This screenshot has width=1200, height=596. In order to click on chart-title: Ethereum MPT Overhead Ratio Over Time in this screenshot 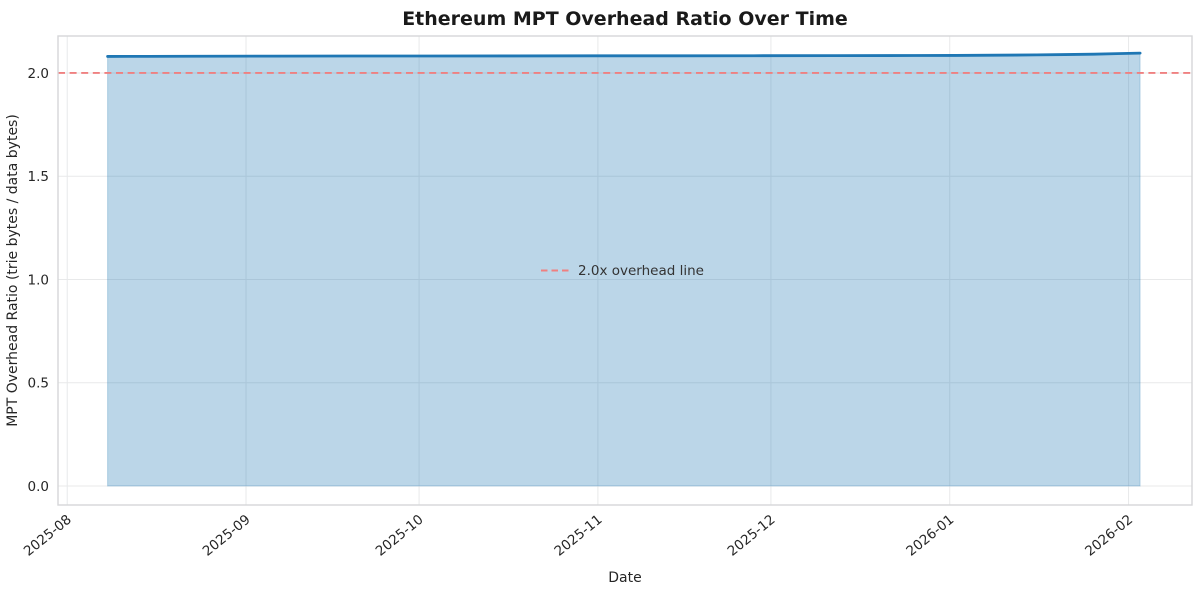, I will do `click(625, 19)`.